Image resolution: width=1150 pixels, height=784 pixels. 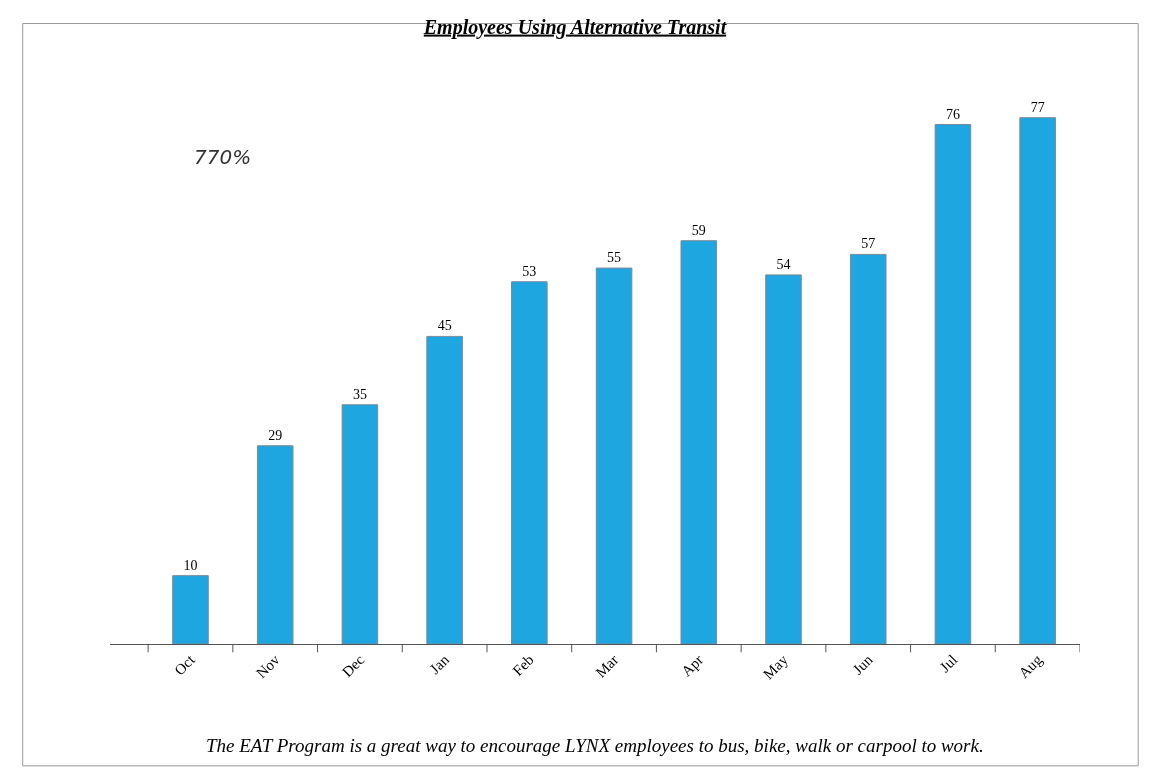 I want to click on data-label: 53, so click(x=529, y=271).